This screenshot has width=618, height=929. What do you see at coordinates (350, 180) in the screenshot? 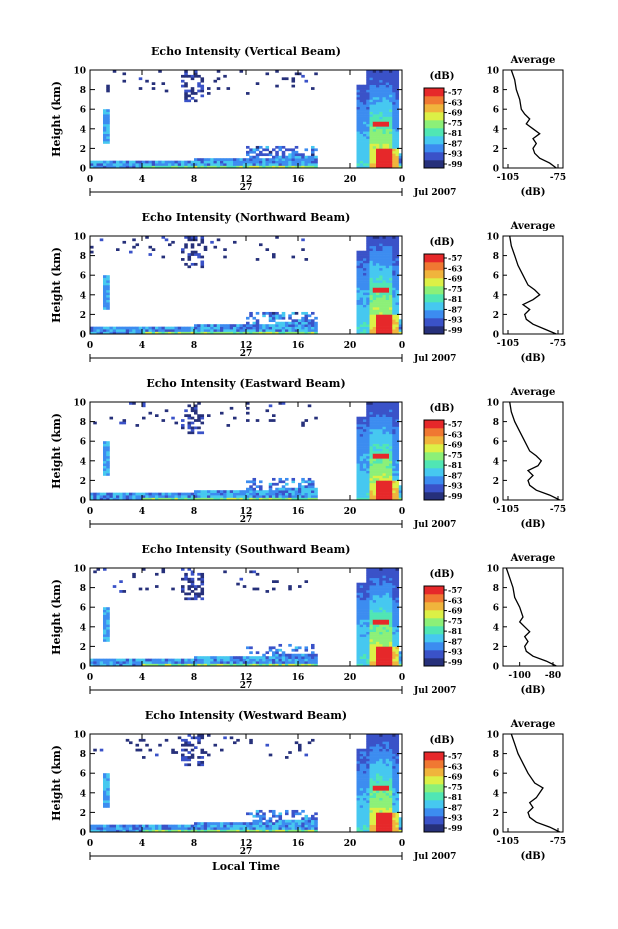
I see `x-tick-label: 20` at bounding box center [350, 180].